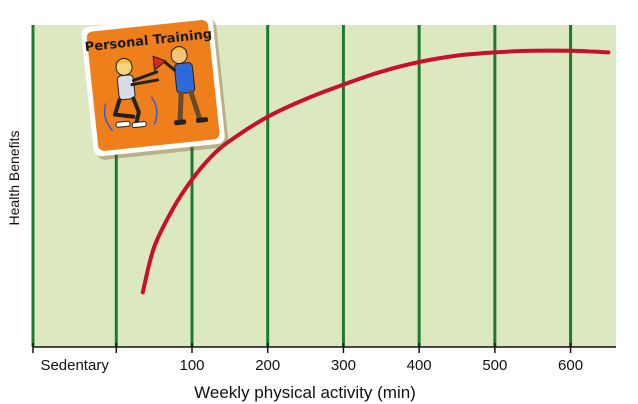 This screenshot has height=404, width=638. I want to click on x-tick-label: 100, so click(191, 365).